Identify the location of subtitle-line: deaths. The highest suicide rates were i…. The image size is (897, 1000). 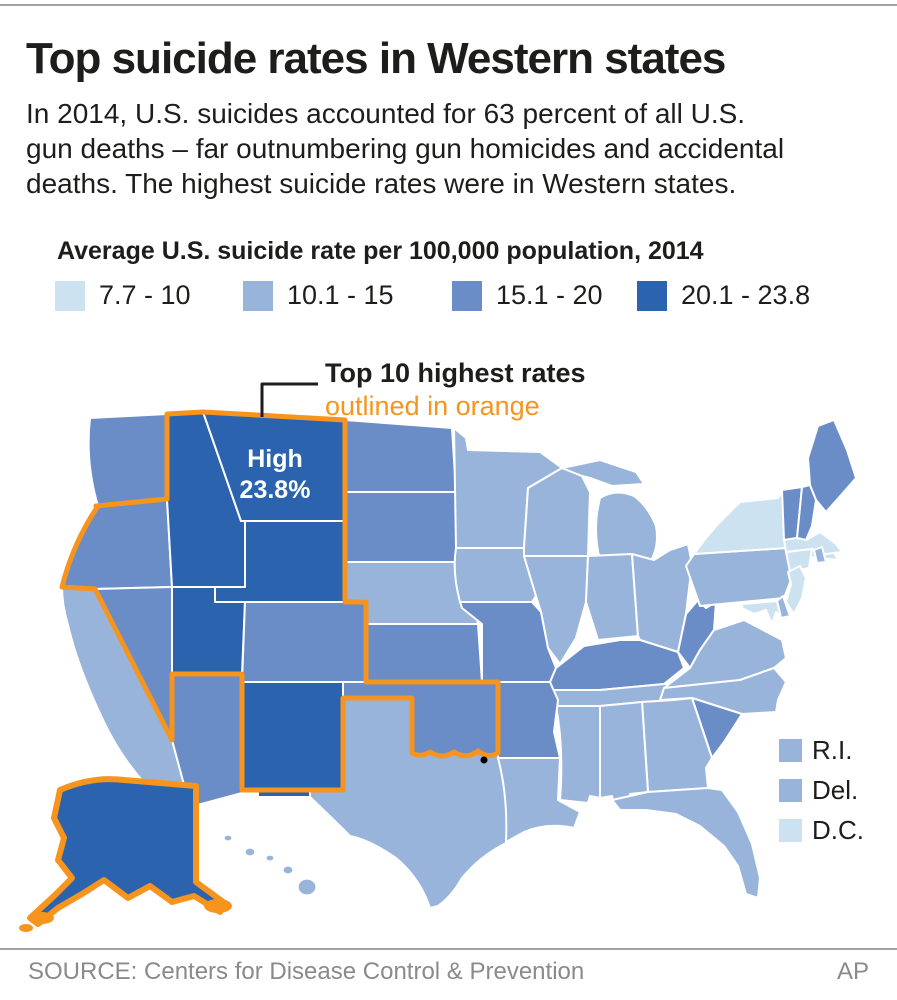
(381, 183).